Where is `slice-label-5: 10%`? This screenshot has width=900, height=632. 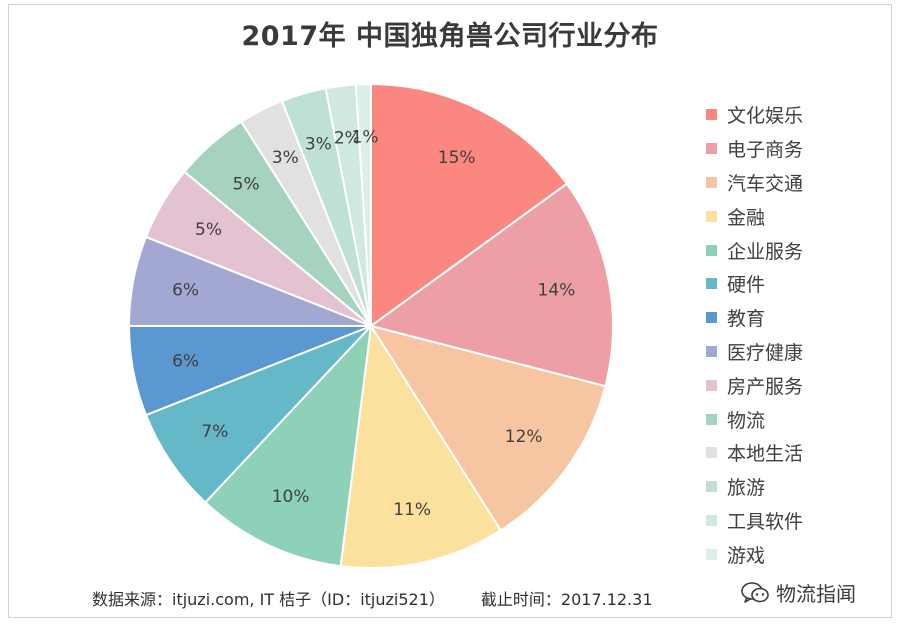 slice-label-5: 10% is located at coordinates (291, 497).